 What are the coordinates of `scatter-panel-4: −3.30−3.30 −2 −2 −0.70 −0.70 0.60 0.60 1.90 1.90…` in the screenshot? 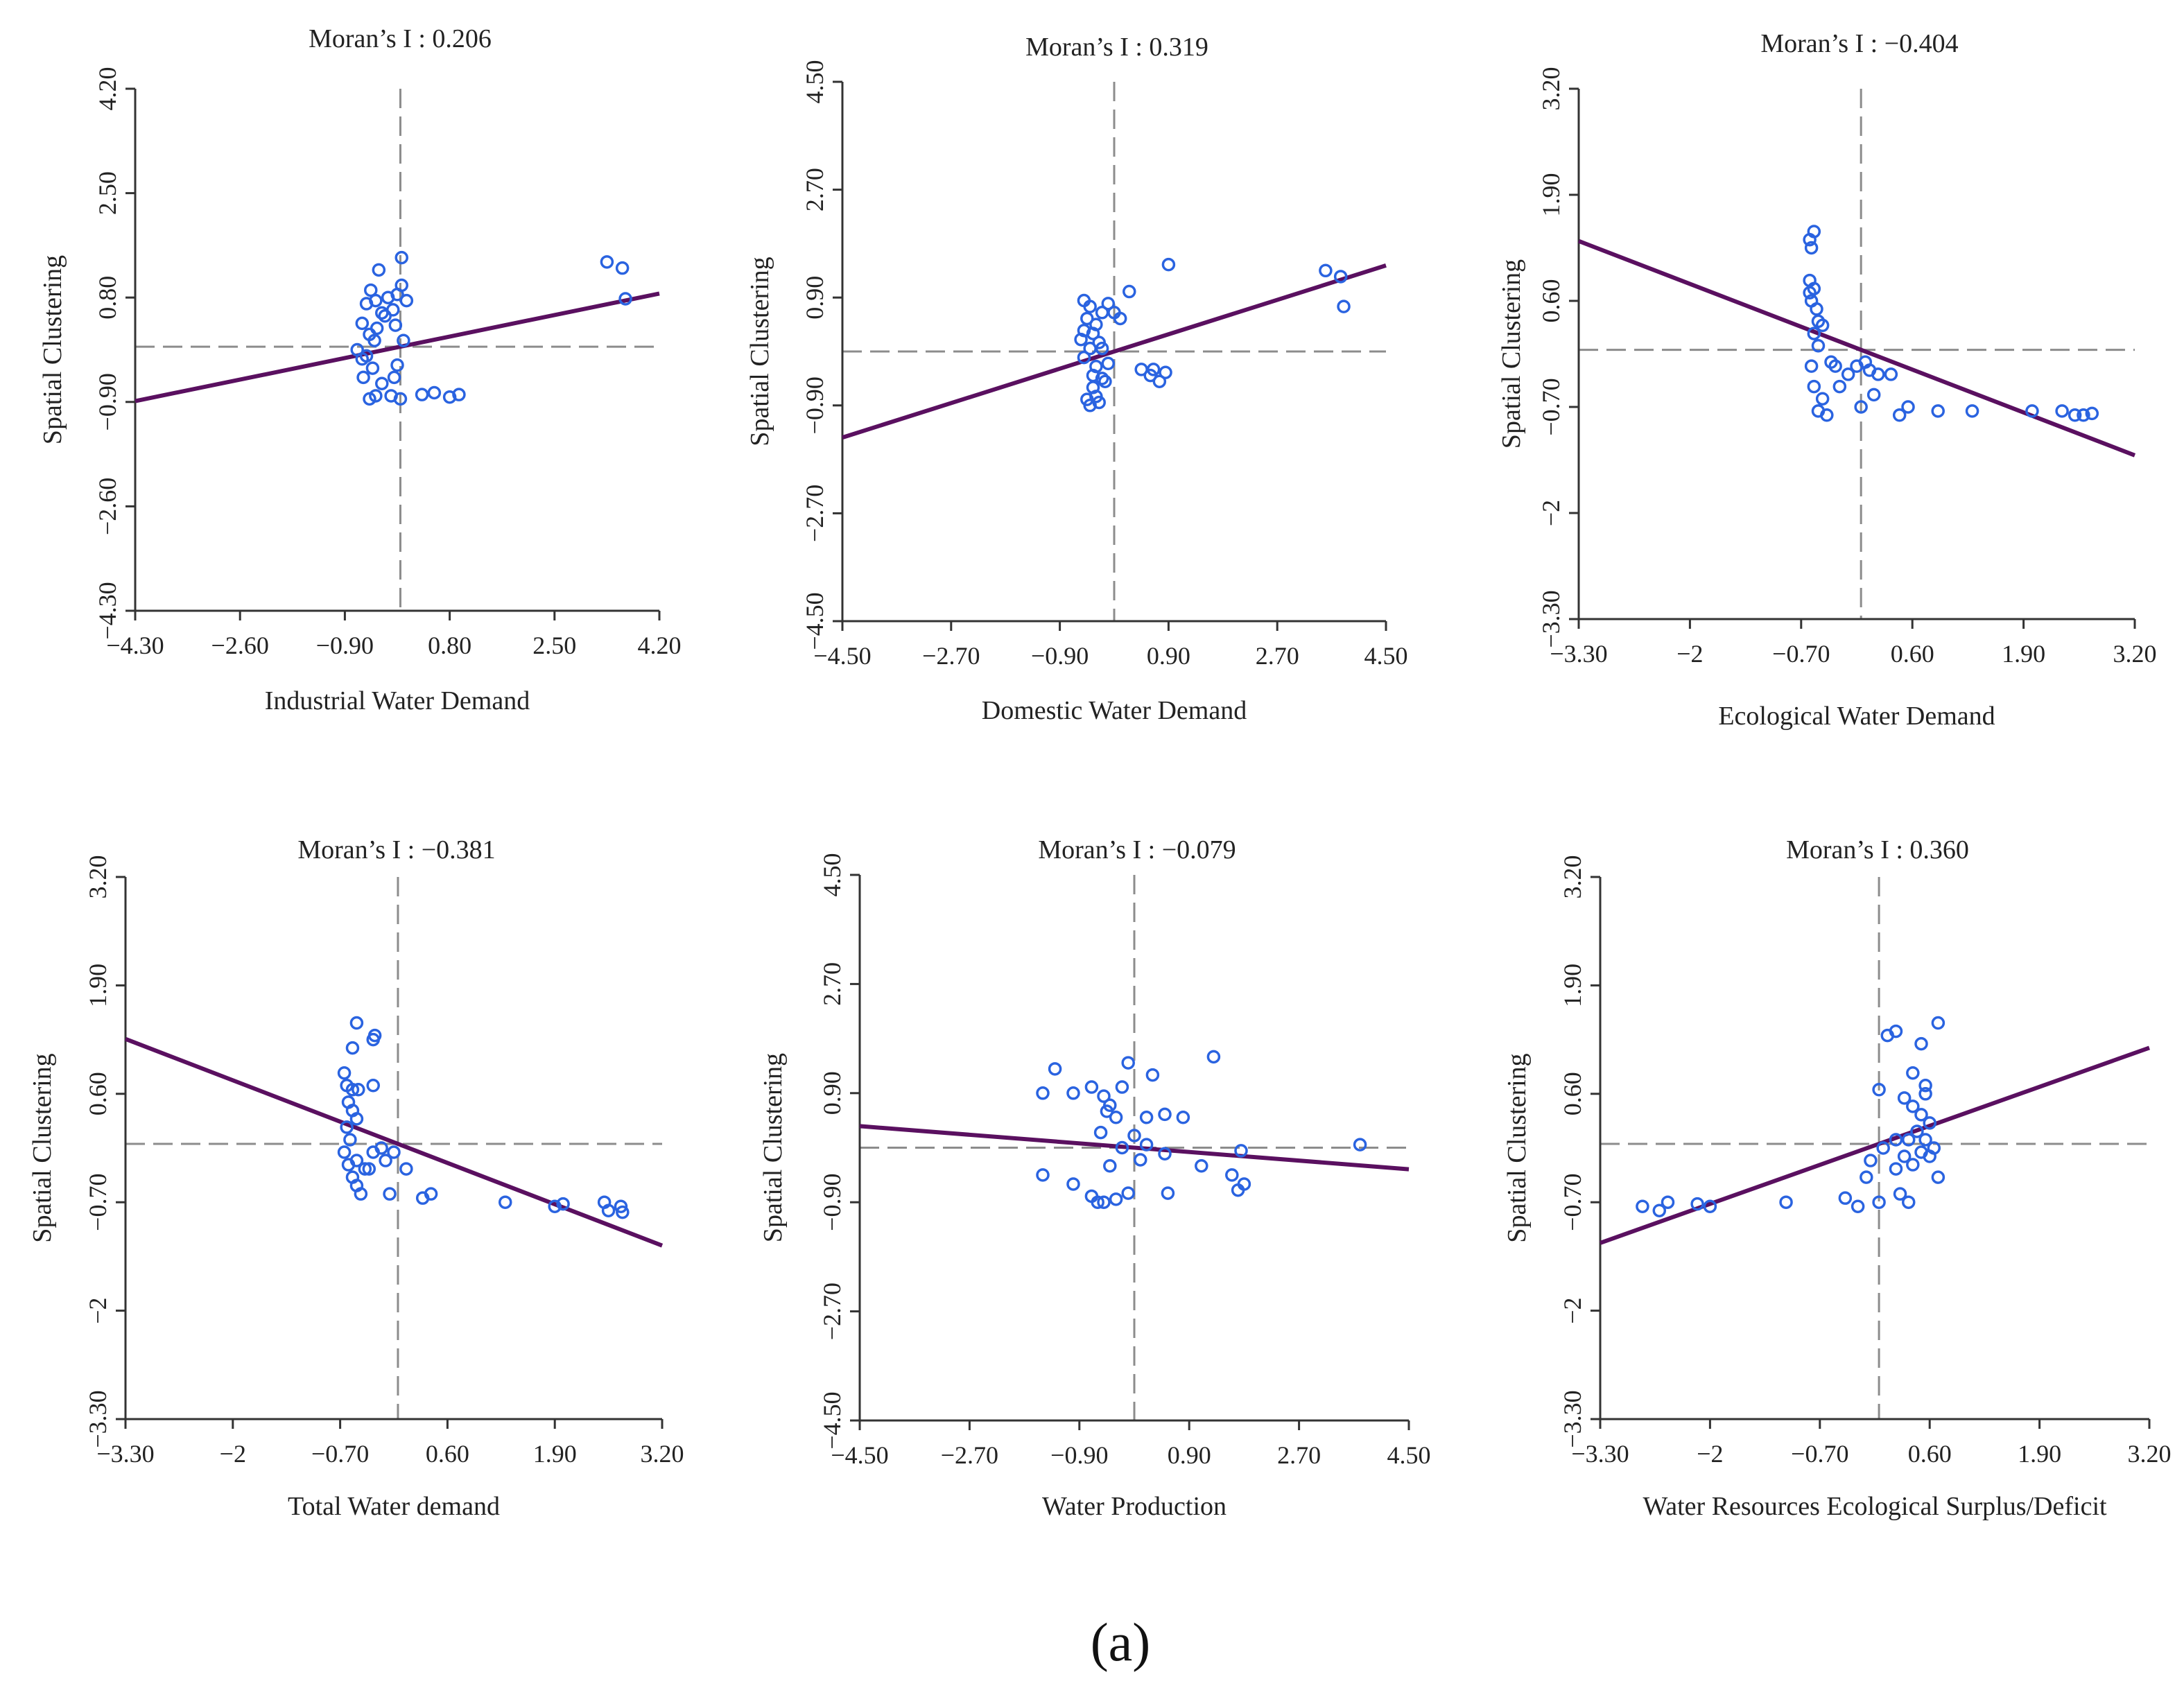 It's located at (356, 1178).